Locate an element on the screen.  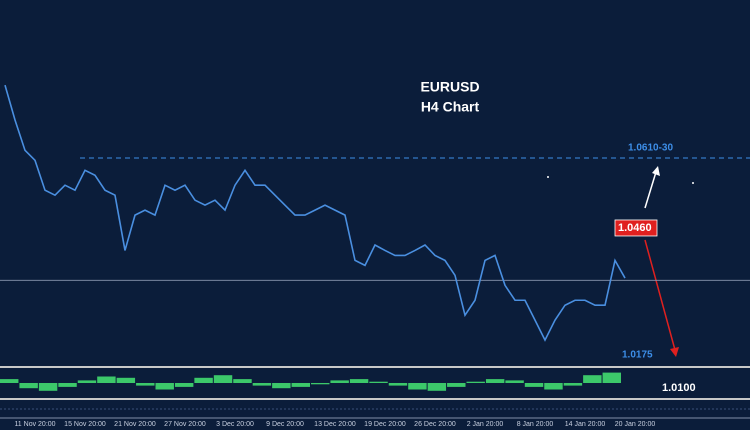
x-tick-label: 2 Jan 20:00 is located at coordinates (485, 424).